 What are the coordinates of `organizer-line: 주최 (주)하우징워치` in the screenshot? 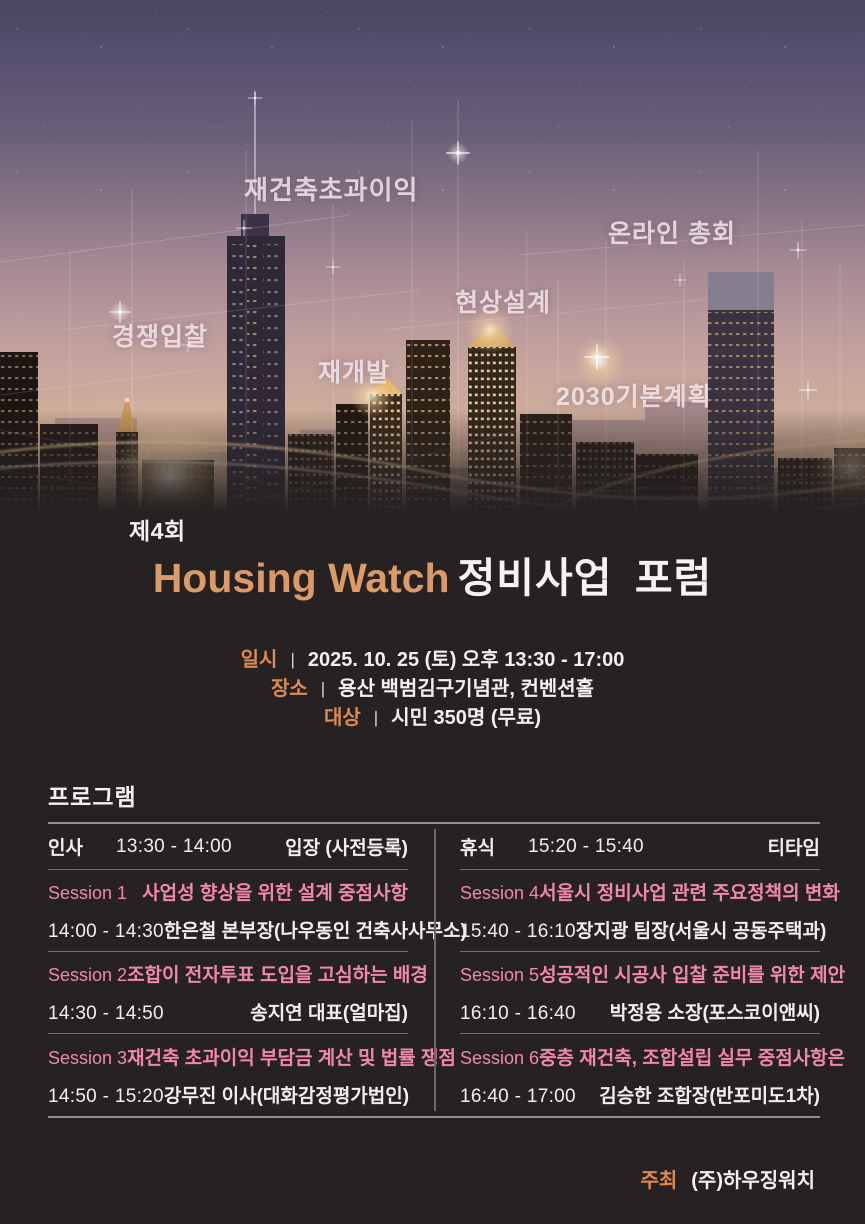 It's located at (727, 1178).